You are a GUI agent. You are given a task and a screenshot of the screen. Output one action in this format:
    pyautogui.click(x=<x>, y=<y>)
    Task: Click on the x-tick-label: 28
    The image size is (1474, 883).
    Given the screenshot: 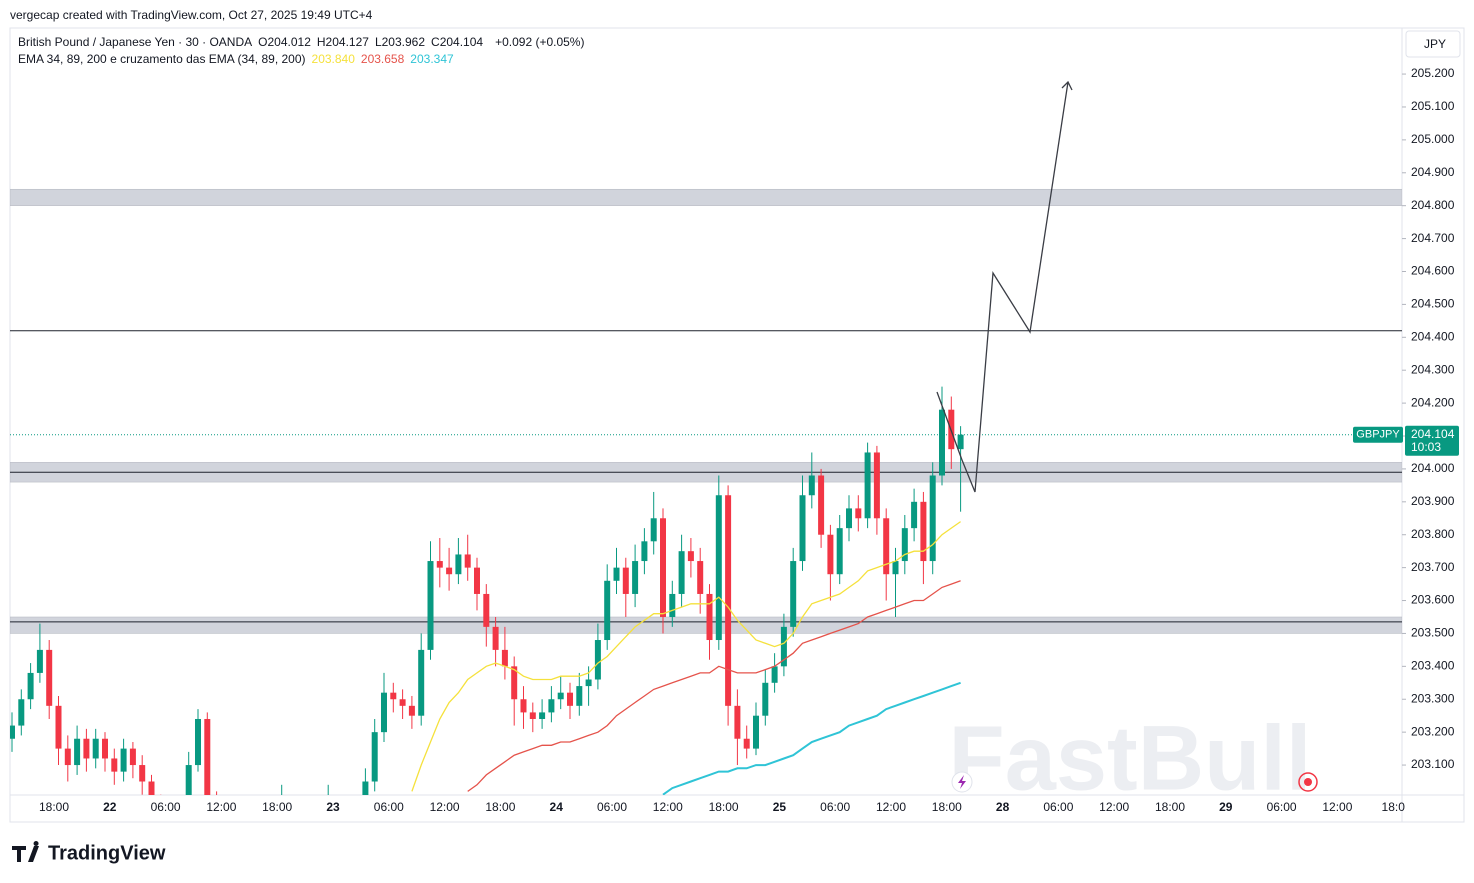 What is the action you would take?
    pyautogui.click(x=1003, y=807)
    